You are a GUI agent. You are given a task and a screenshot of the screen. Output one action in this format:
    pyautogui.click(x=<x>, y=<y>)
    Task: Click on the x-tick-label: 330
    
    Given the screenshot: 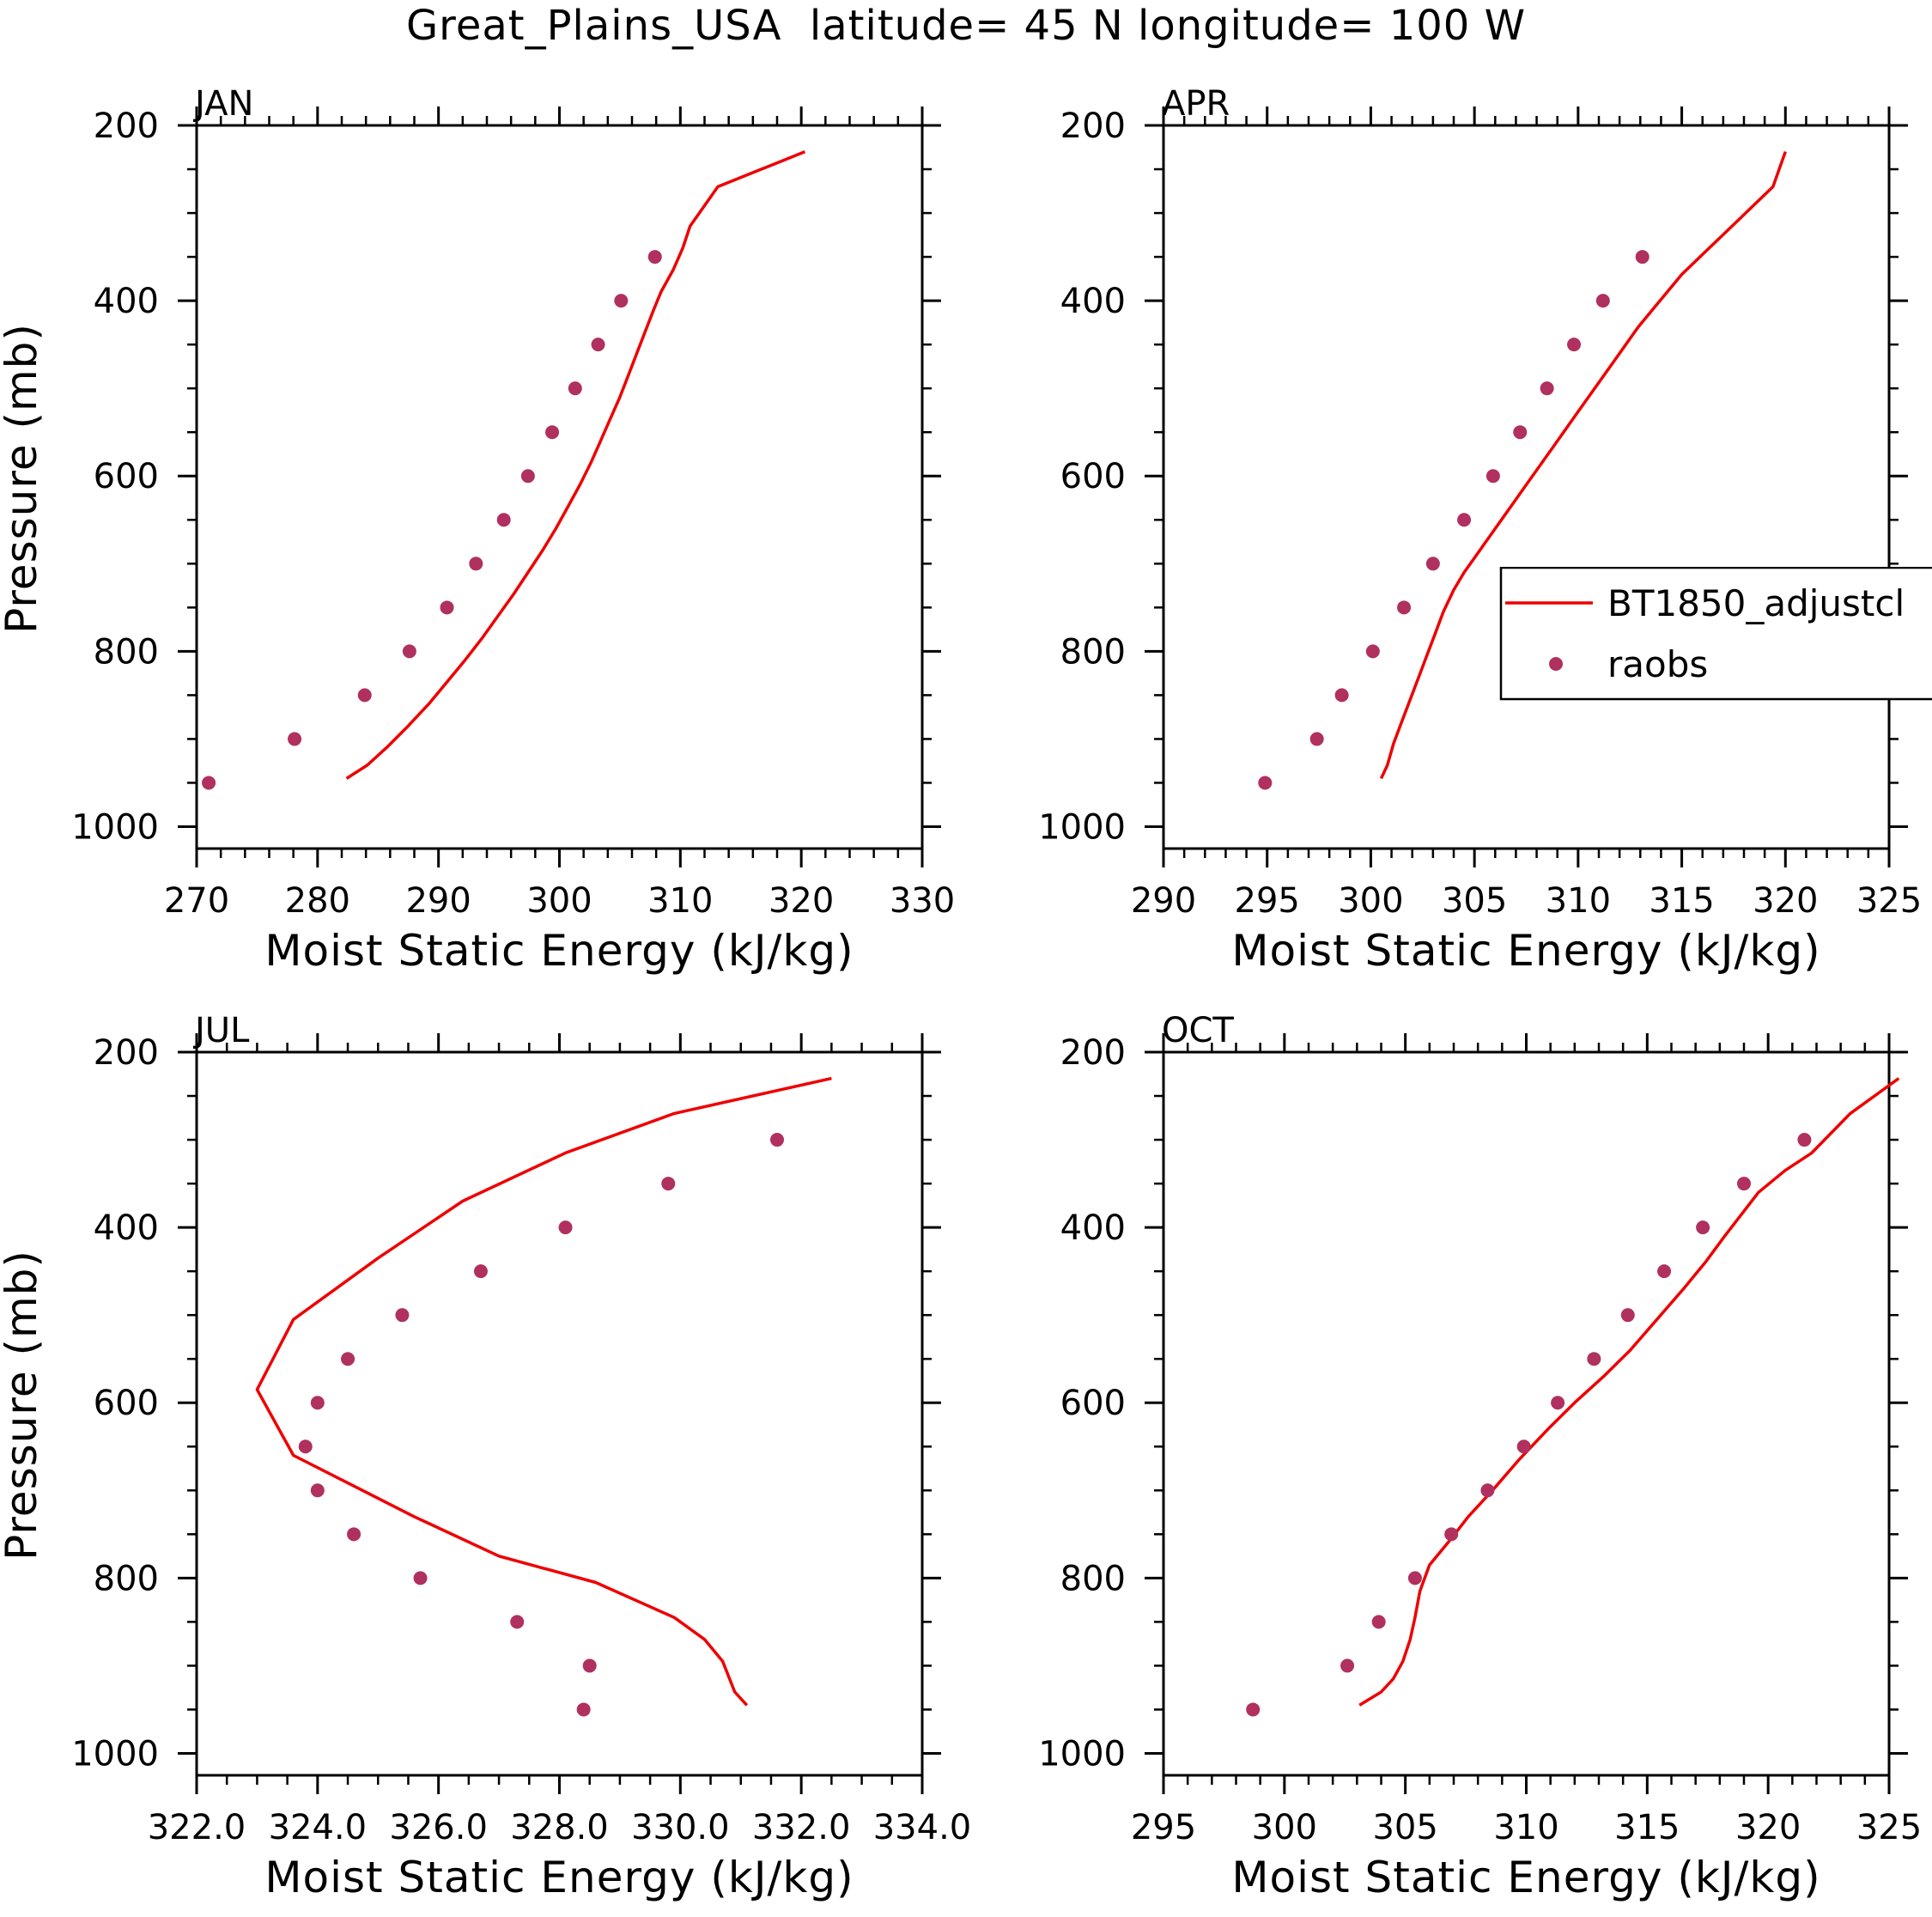 What is the action you would take?
    pyautogui.click(x=922, y=901)
    